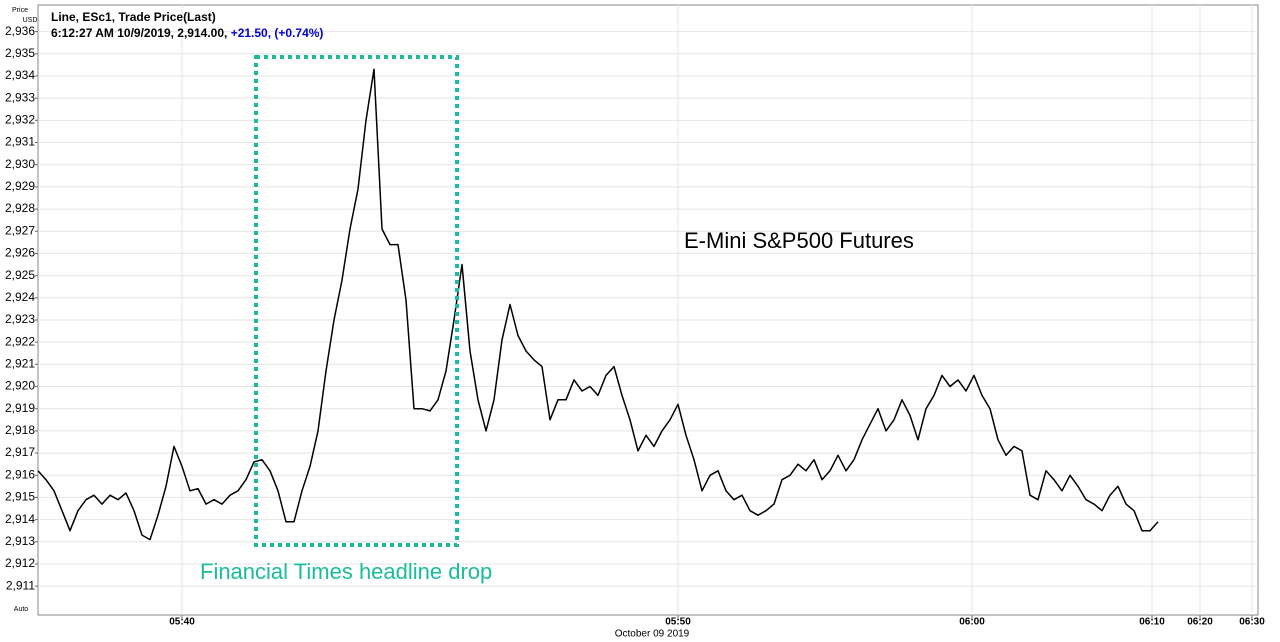 The height and width of the screenshot is (642, 1280). What do you see at coordinates (277, 33) in the screenshot?
I see `change: +21.50, (+0.74%)` at bounding box center [277, 33].